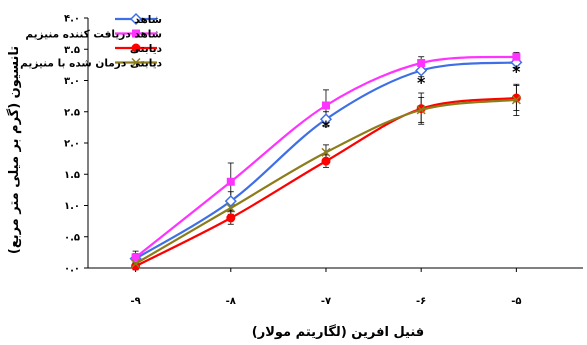 The height and width of the screenshot is (345, 587). What do you see at coordinates (72, 112) in the screenshot?
I see `y-tick-label: ۲.۵` at bounding box center [72, 112].